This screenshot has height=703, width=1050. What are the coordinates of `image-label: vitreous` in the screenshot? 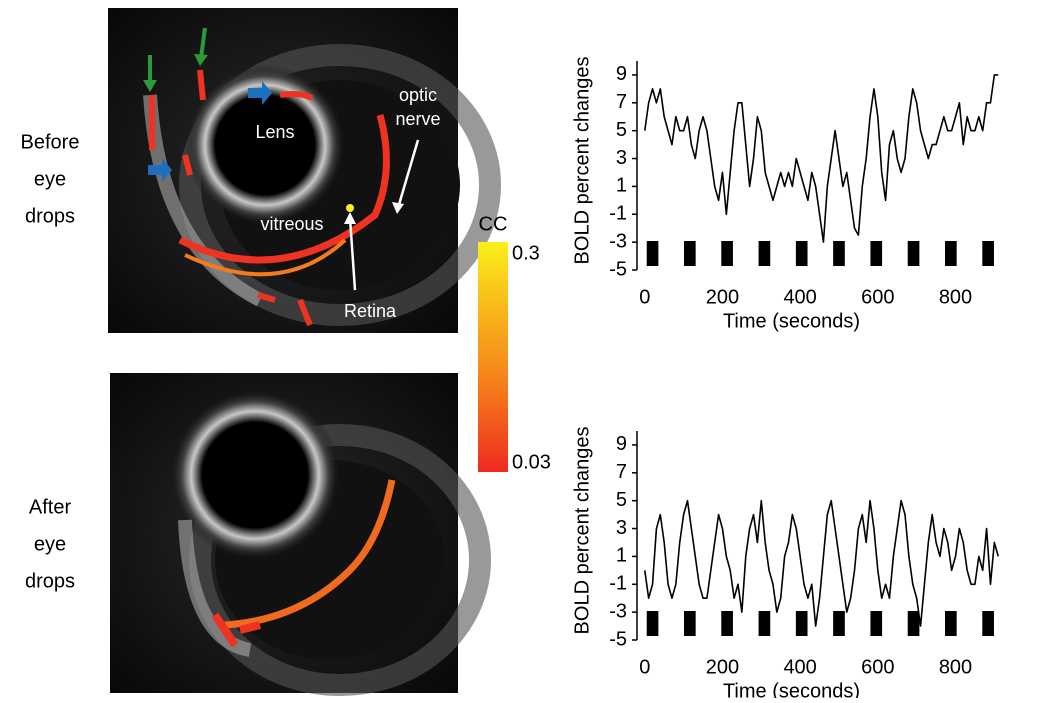 It's located at (291, 224).